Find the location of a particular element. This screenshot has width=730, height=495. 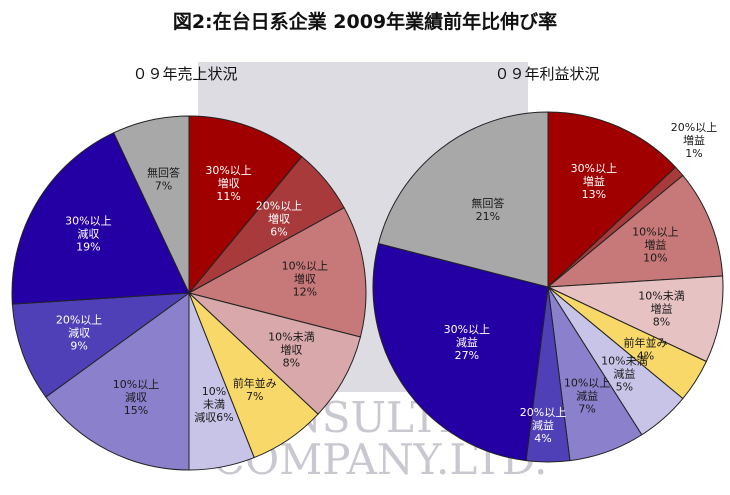

slice-label: 10%以上増益 10% is located at coordinates (655, 245).